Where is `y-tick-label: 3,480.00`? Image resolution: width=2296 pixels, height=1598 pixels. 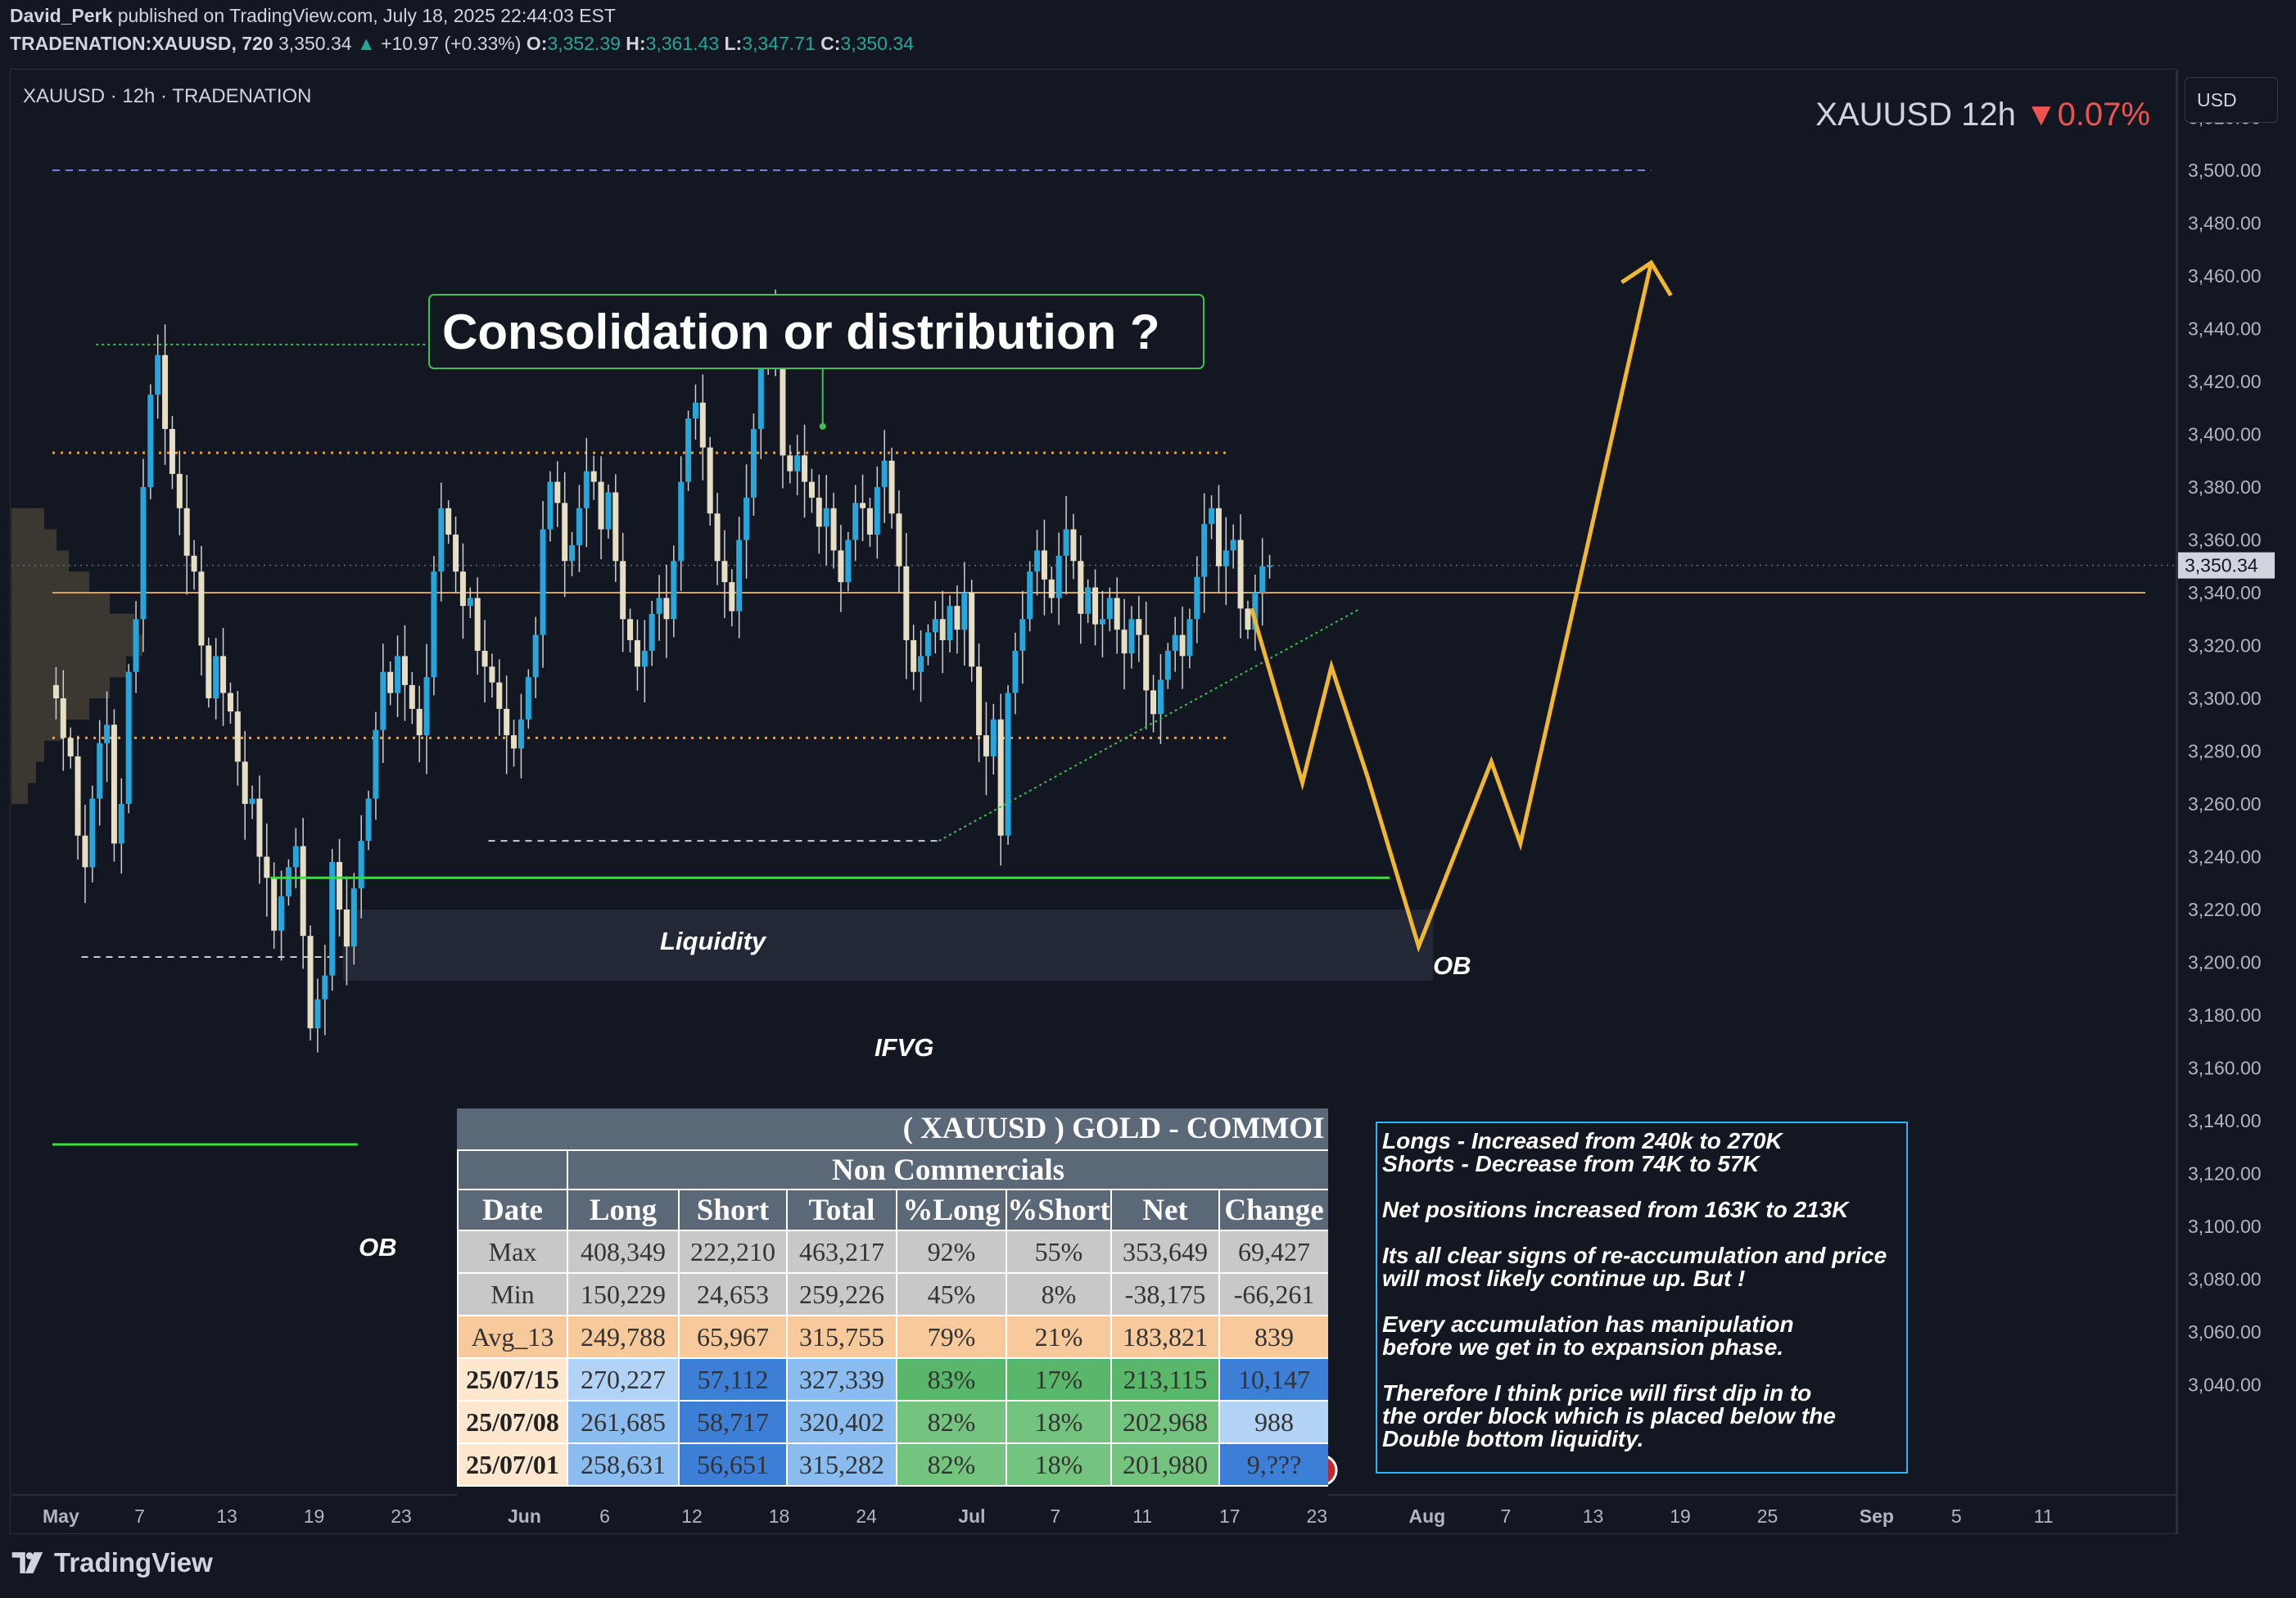 y-tick-label: 3,480.00 is located at coordinates (2225, 224).